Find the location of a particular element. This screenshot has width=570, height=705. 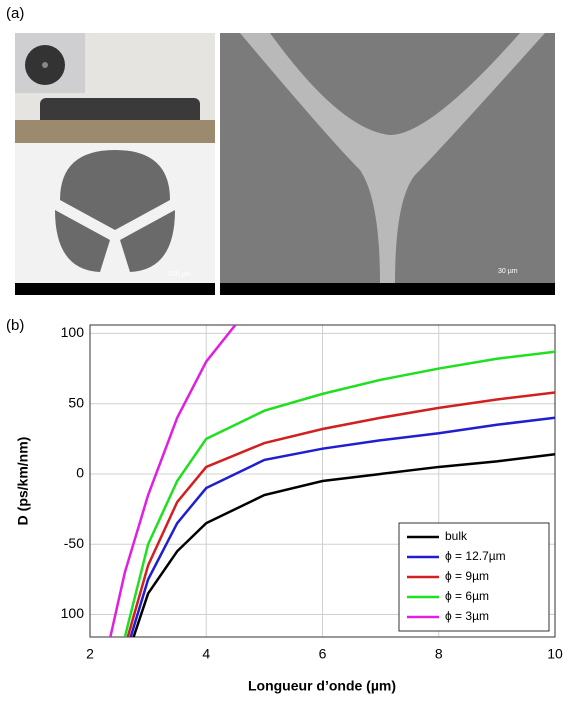

panel-label: (b) is located at coordinates (15, 325).